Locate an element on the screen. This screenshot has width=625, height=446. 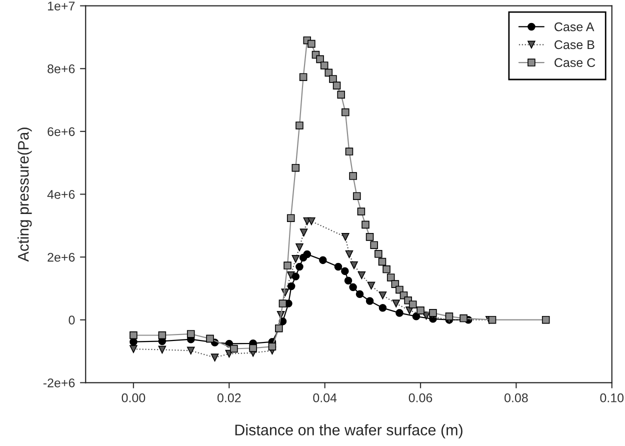
legend-label: Case C is located at coordinates (575, 63).